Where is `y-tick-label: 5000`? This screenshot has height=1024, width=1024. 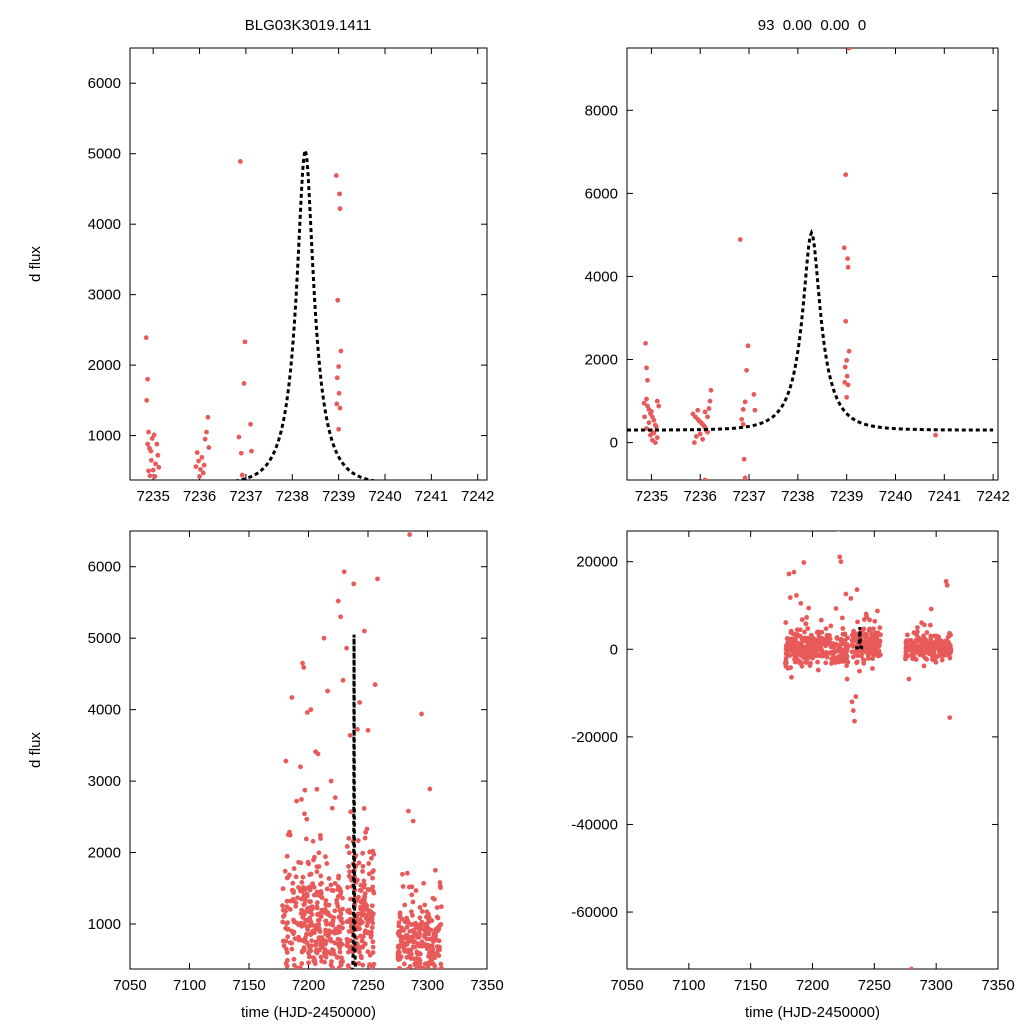 y-tick-label: 5000 is located at coordinates (104, 154).